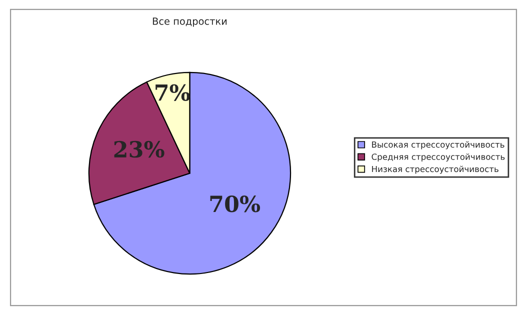  I want to click on data-label: 23%, so click(139, 149).